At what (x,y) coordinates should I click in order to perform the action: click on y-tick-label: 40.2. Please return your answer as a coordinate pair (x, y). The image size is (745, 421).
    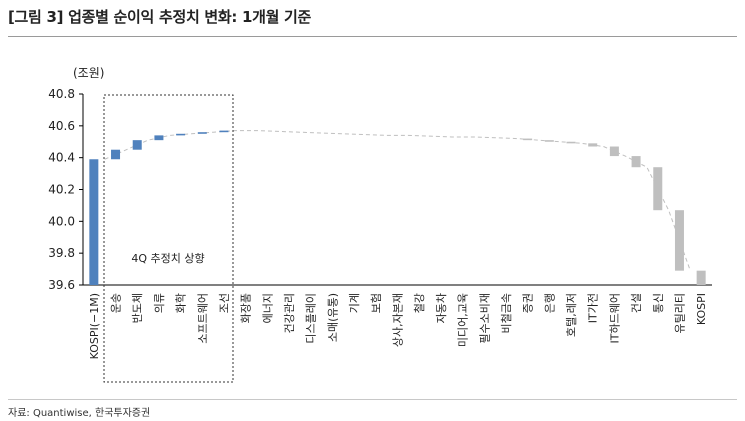
    Looking at the image, I should click on (61, 190).